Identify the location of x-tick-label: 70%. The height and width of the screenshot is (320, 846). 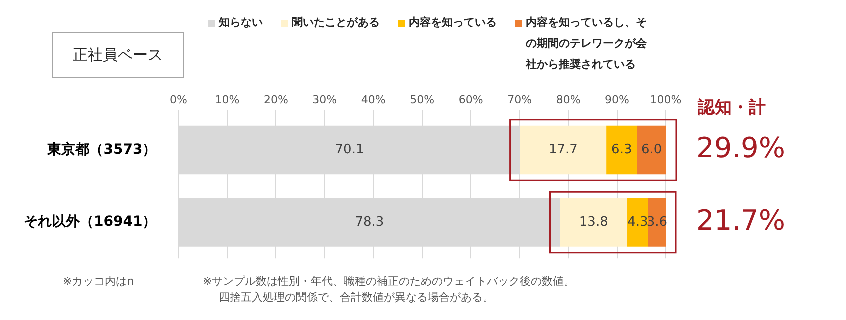
(520, 99).